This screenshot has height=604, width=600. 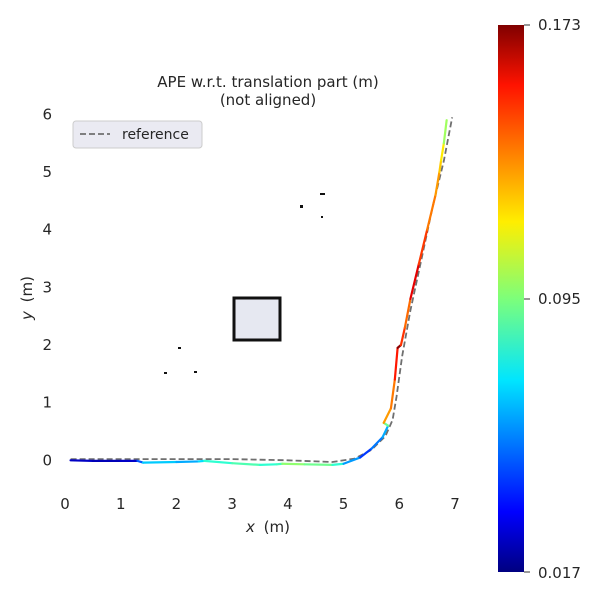 What do you see at coordinates (559, 299) in the screenshot?
I see `colorbar-mid-label: 0.095` at bounding box center [559, 299].